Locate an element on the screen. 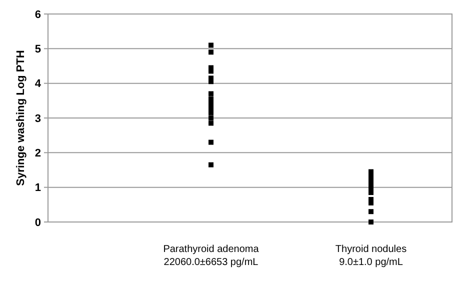 The height and width of the screenshot is (292, 474). y-tick-label: 2 is located at coordinates (37, 154).